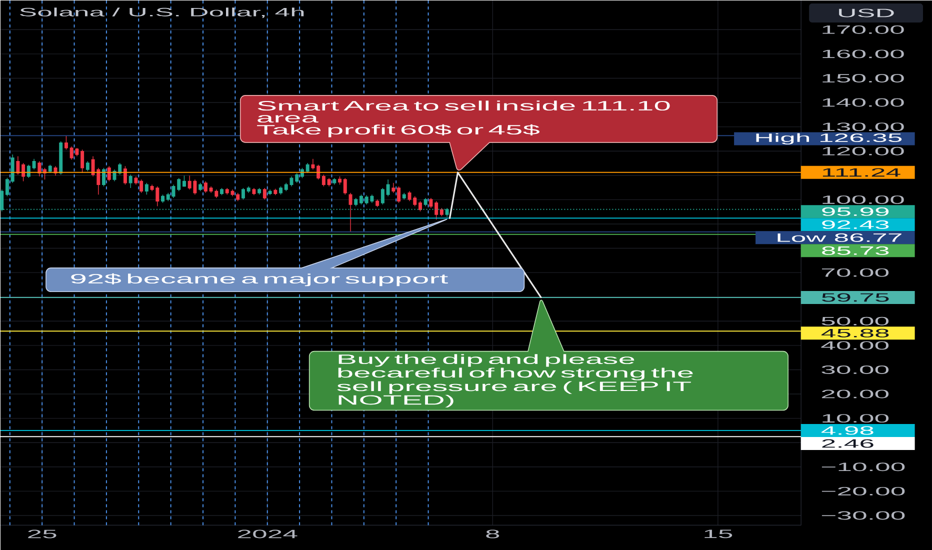  What do you see at coordinates (863, 78) in the screenshot?
I see `y-tick-label: 150.00` at bounding box center [863, 78].